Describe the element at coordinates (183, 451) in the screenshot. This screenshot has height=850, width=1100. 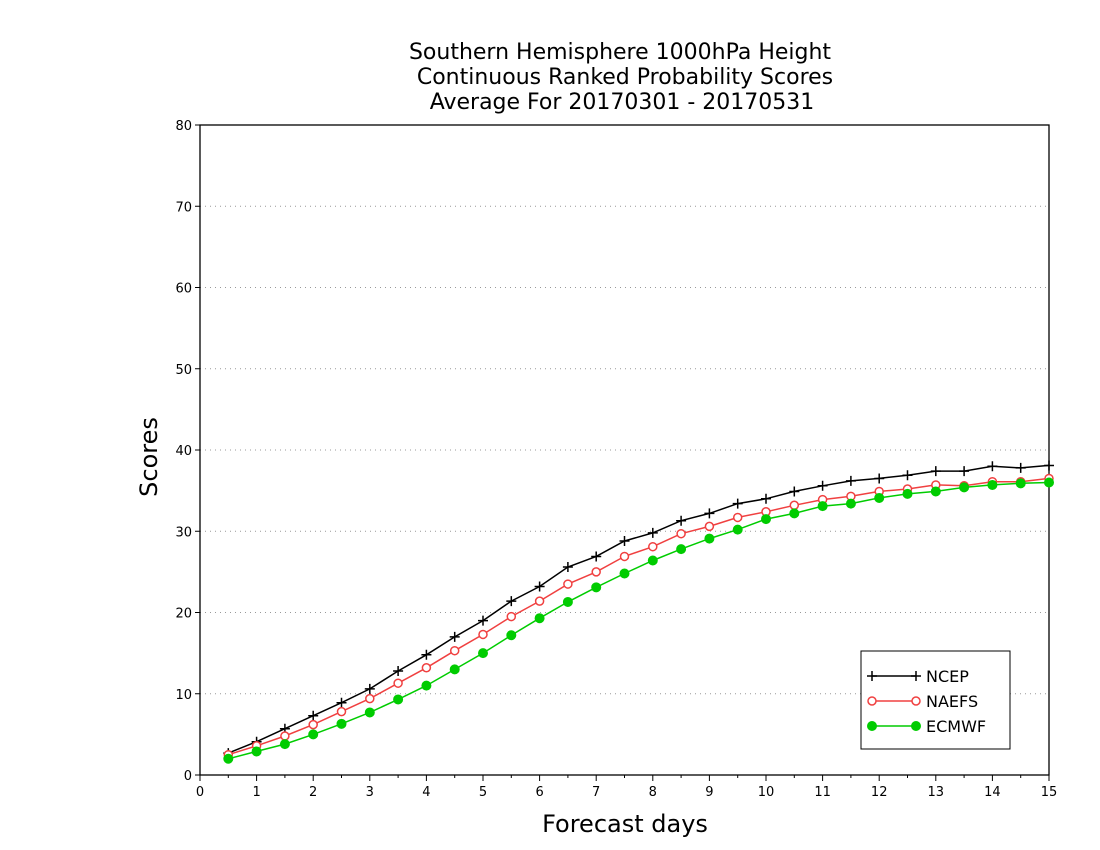
I see `y-tick-label: 40` at that location.